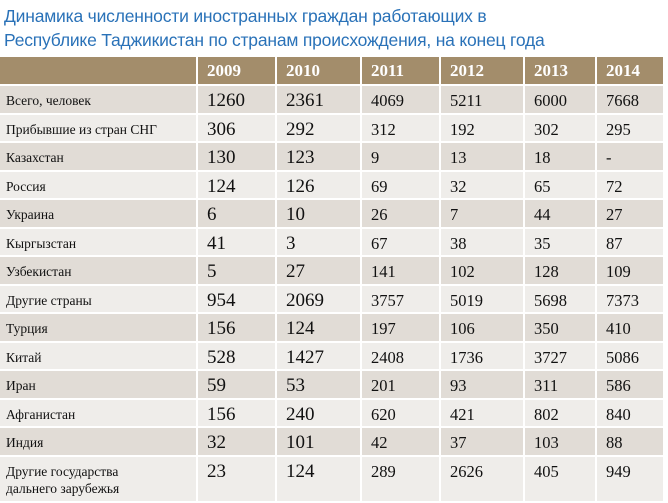 This screenshot has width=668, height=503. Describe the element at coordinates (237, 299) in the screenshot. I see `cell-2009: 954` at that location.